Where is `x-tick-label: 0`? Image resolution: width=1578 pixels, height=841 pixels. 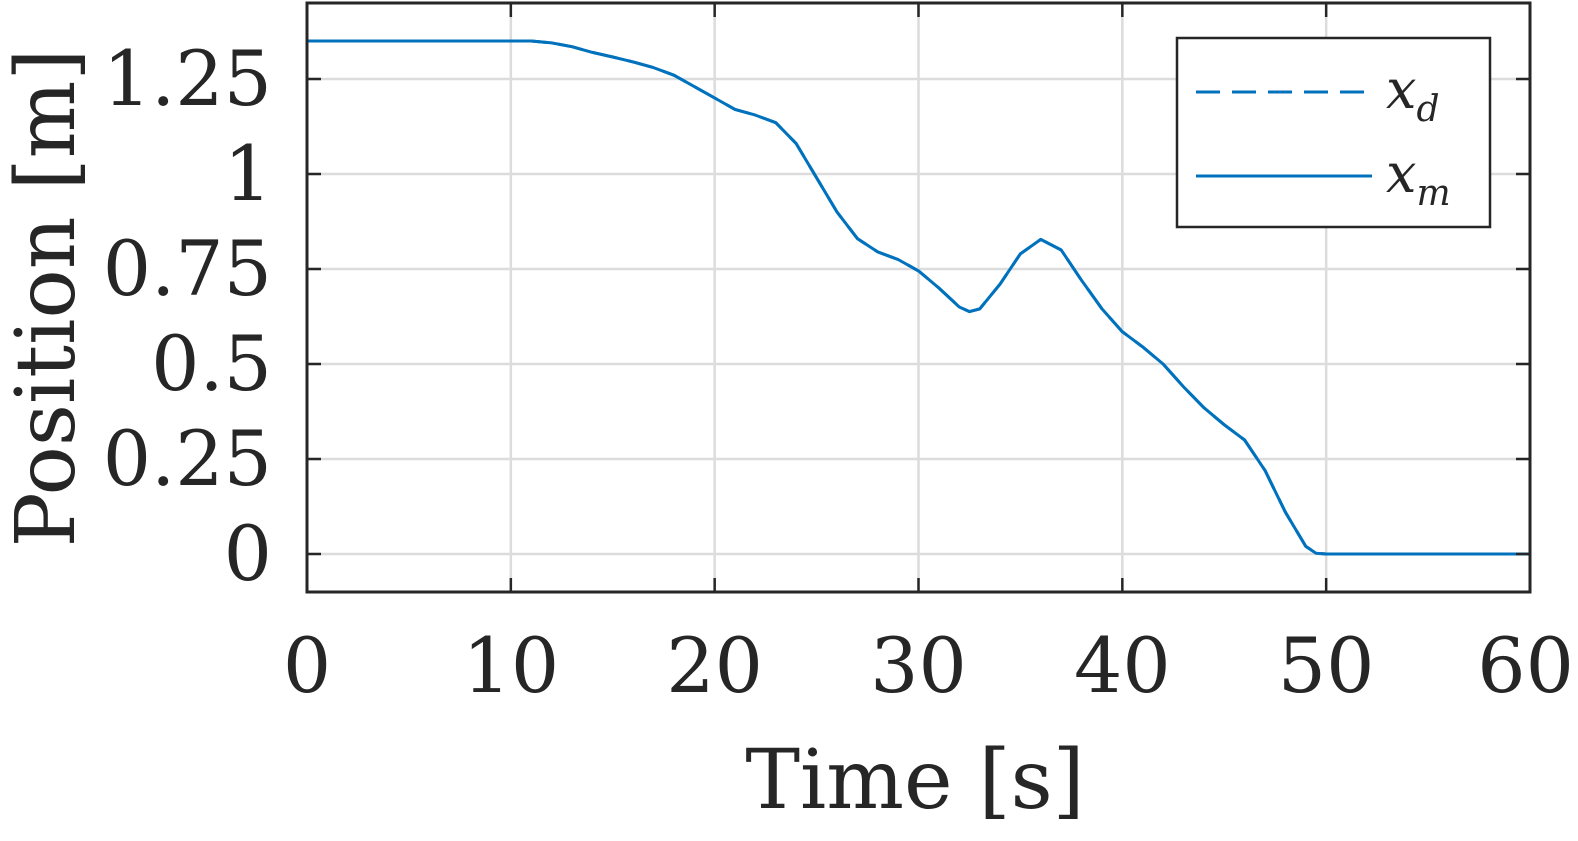
x-tick-label: 0 is located at coordinates (307, 665).